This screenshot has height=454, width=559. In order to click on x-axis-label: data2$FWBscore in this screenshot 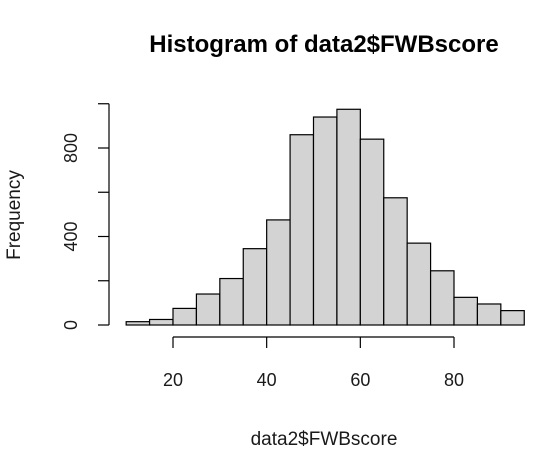, I will do `click(324, 439)`.